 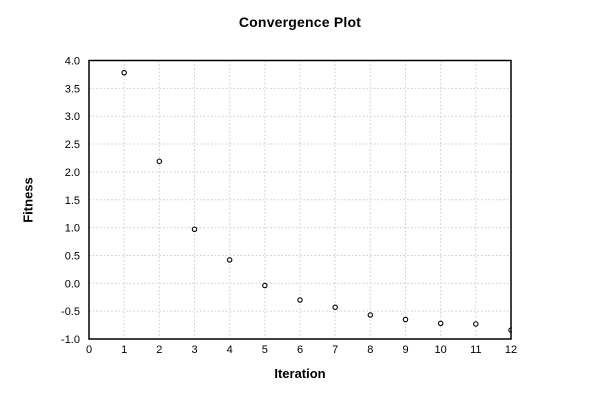 I want to click on x-tick-label: 0, so click(x=89, y=350).